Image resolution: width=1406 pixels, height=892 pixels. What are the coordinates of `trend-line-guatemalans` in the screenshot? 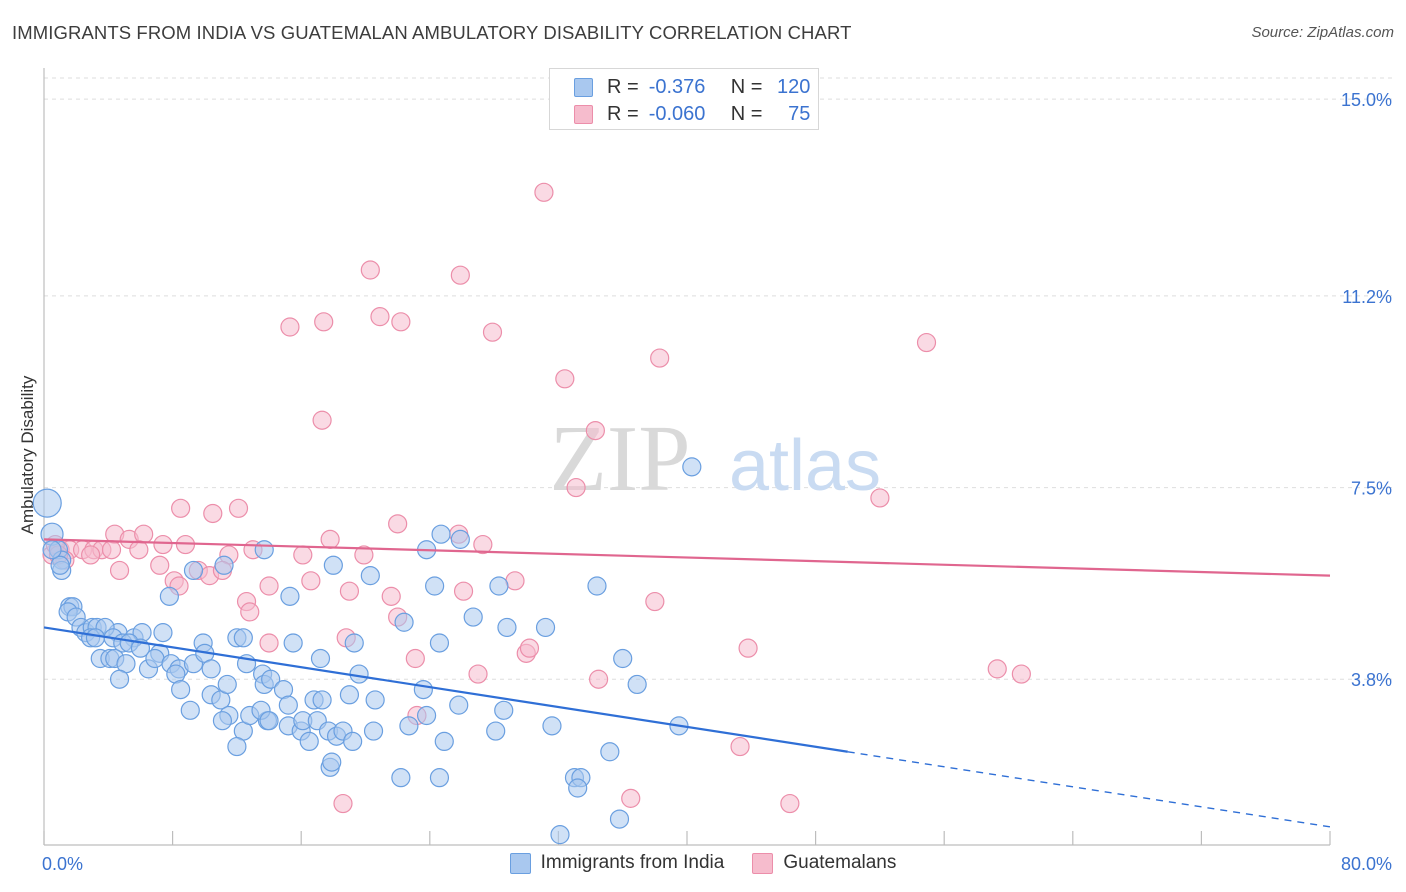 It's located at (687, 557).